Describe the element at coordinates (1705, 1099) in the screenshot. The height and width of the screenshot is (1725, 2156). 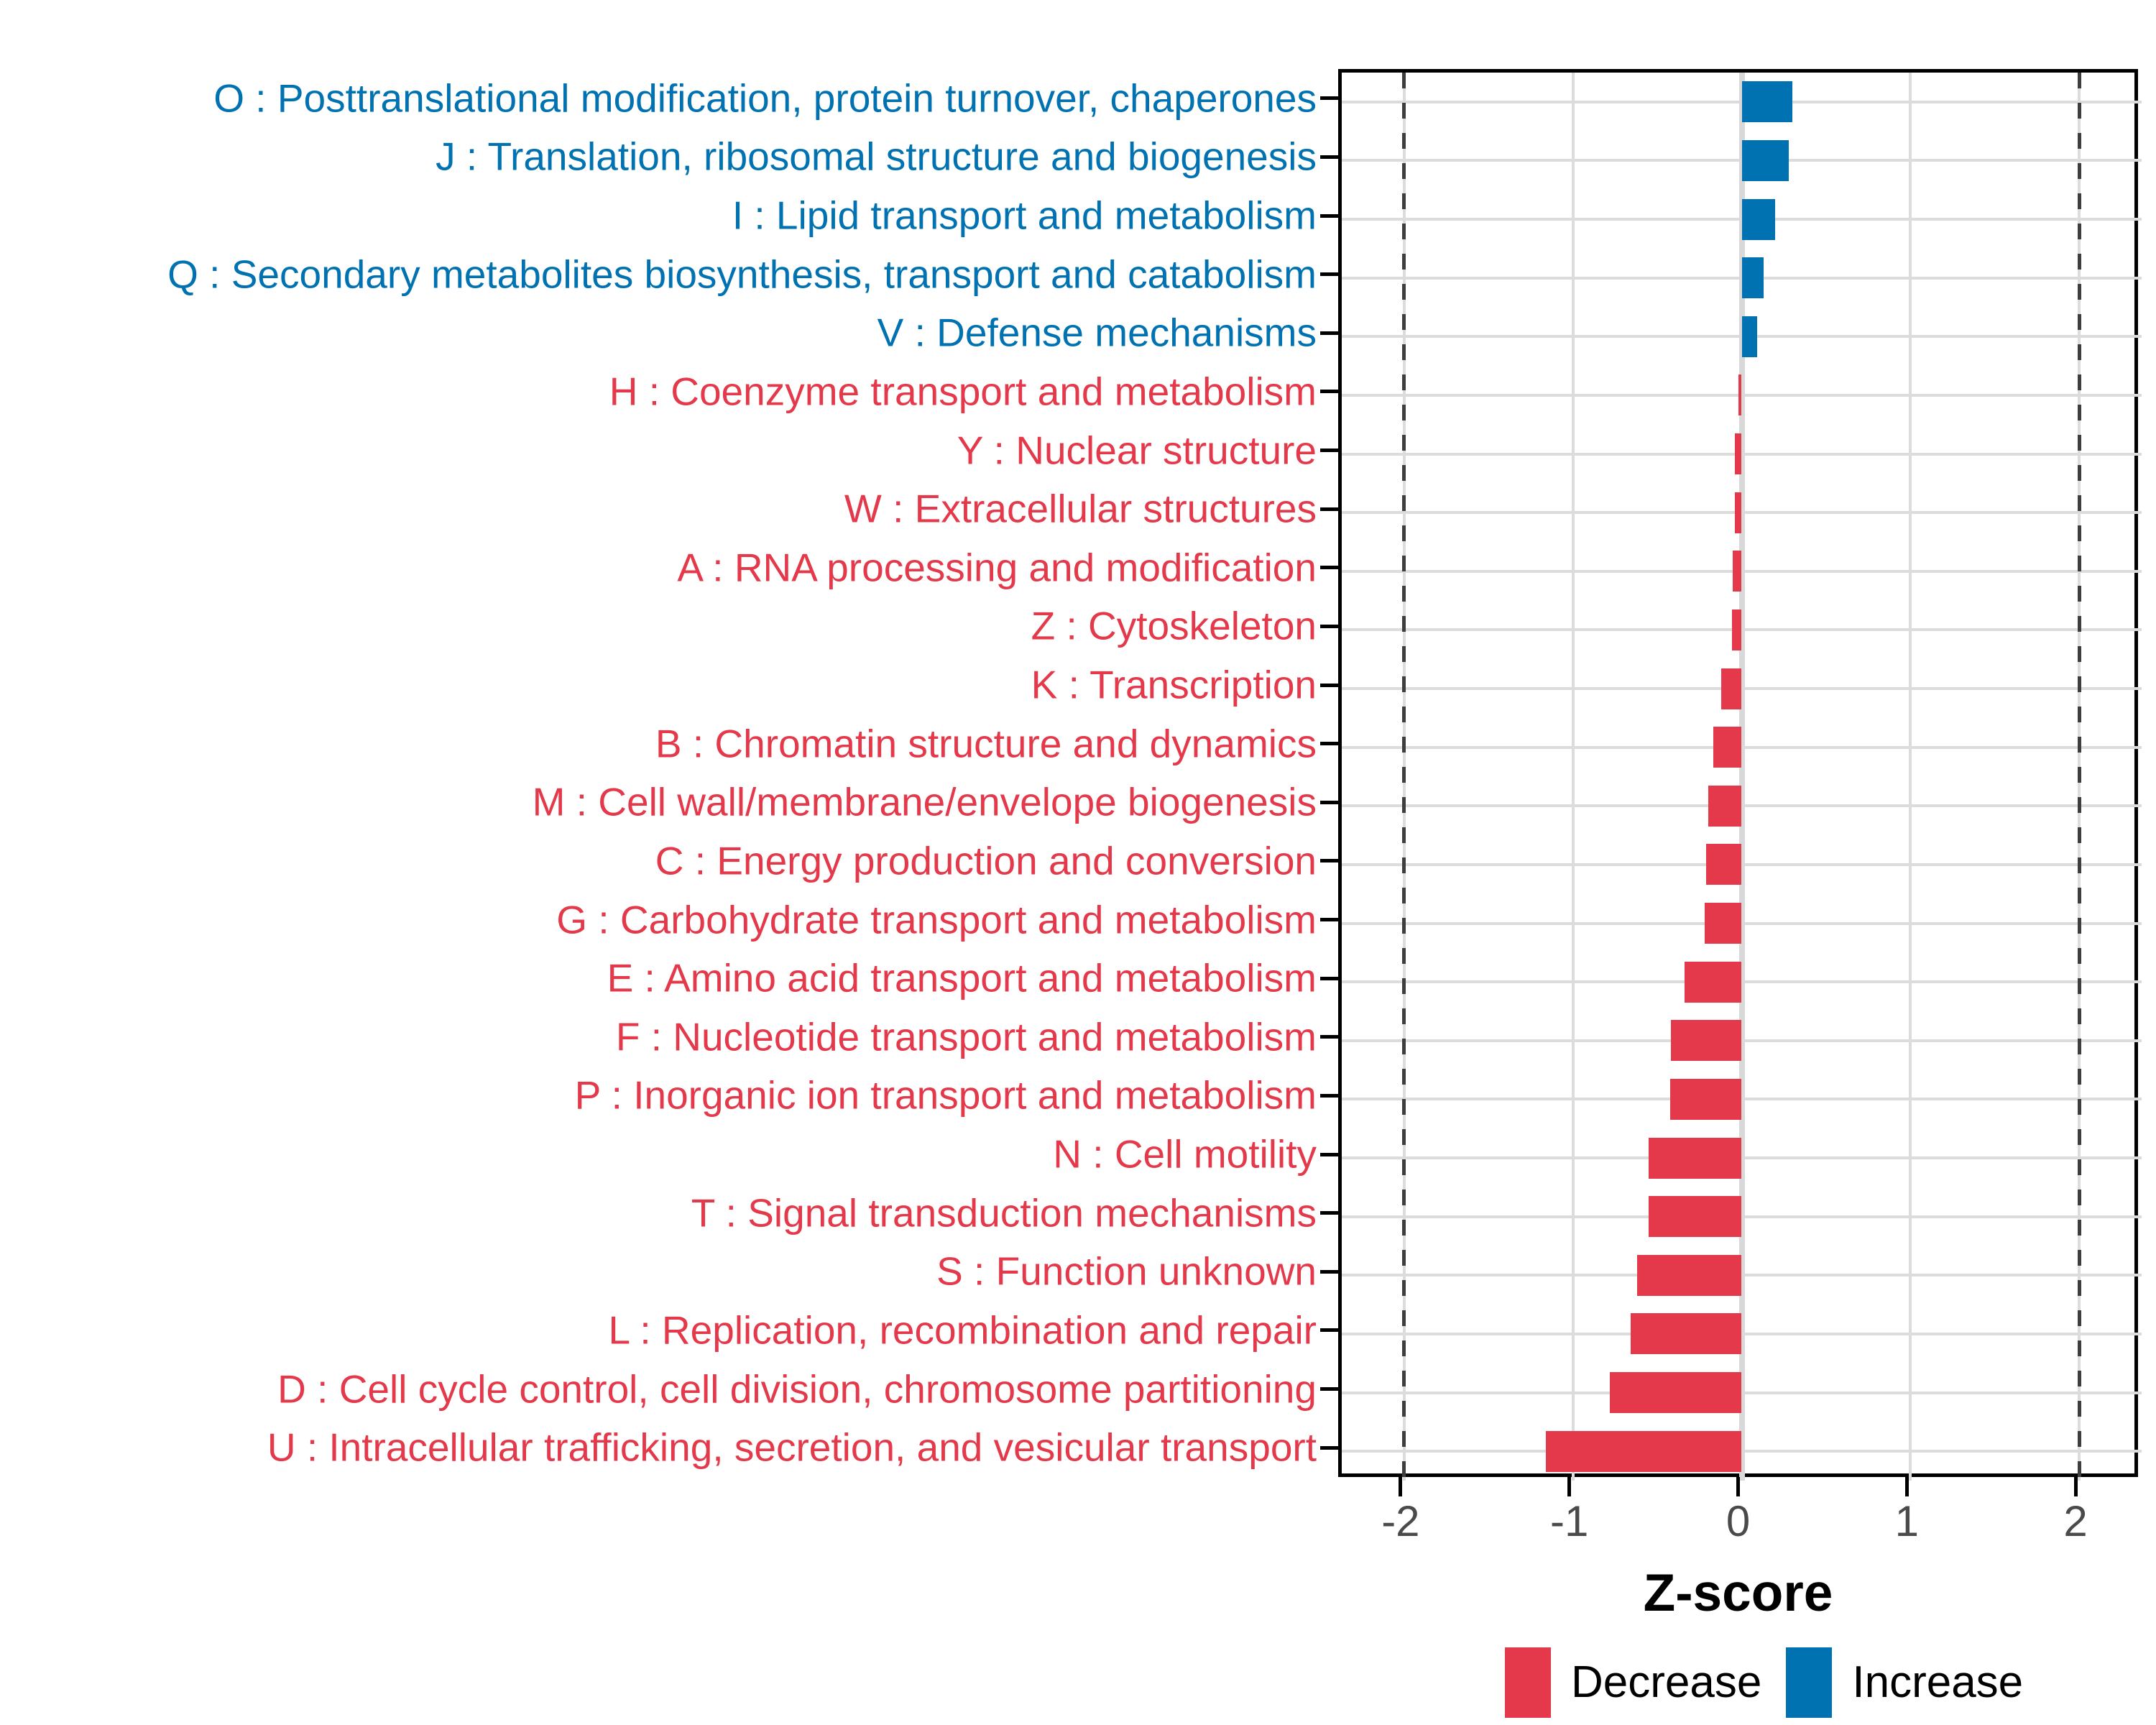
I see `bar-p` at that location.